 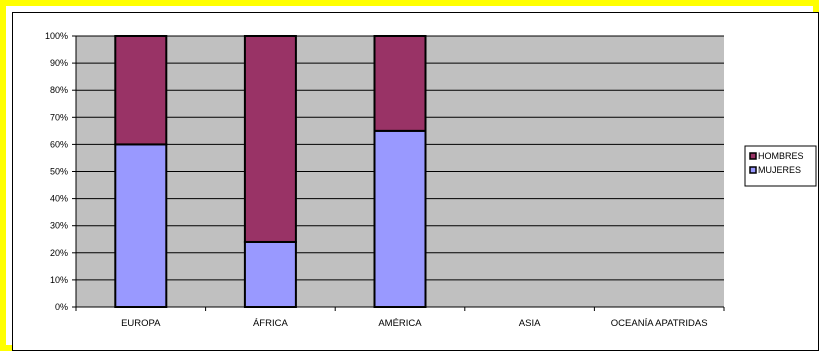 I want to click on y-tick-label: 10%, so click(x=59, y=280).